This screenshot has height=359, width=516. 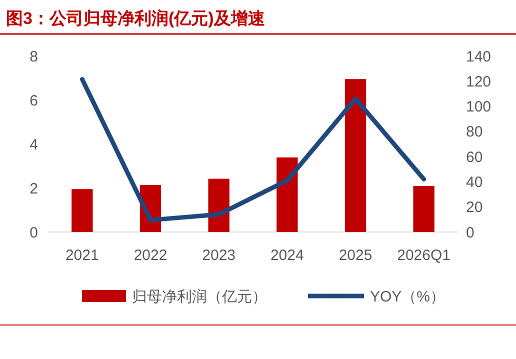 I want to click on legend-label: YOY（%）, so click(x=408, y=297).